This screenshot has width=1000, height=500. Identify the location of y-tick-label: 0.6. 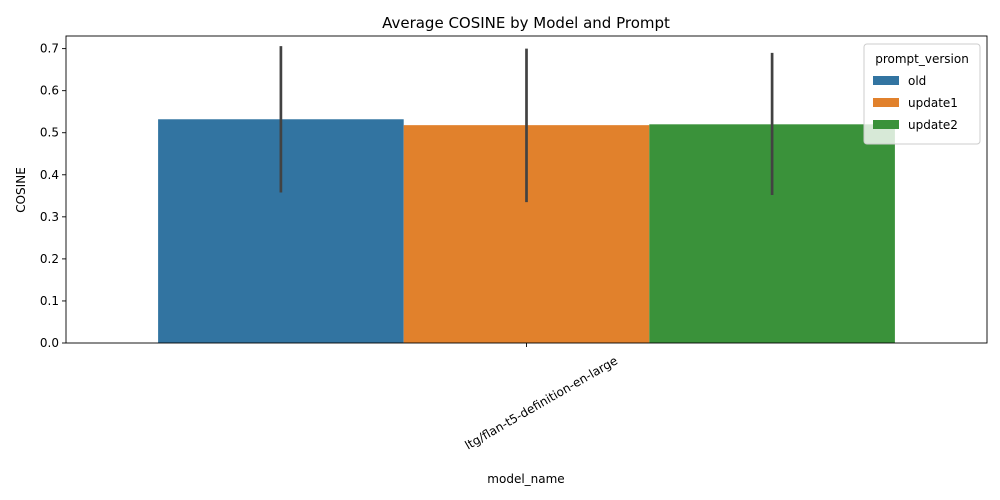
(49, 91).